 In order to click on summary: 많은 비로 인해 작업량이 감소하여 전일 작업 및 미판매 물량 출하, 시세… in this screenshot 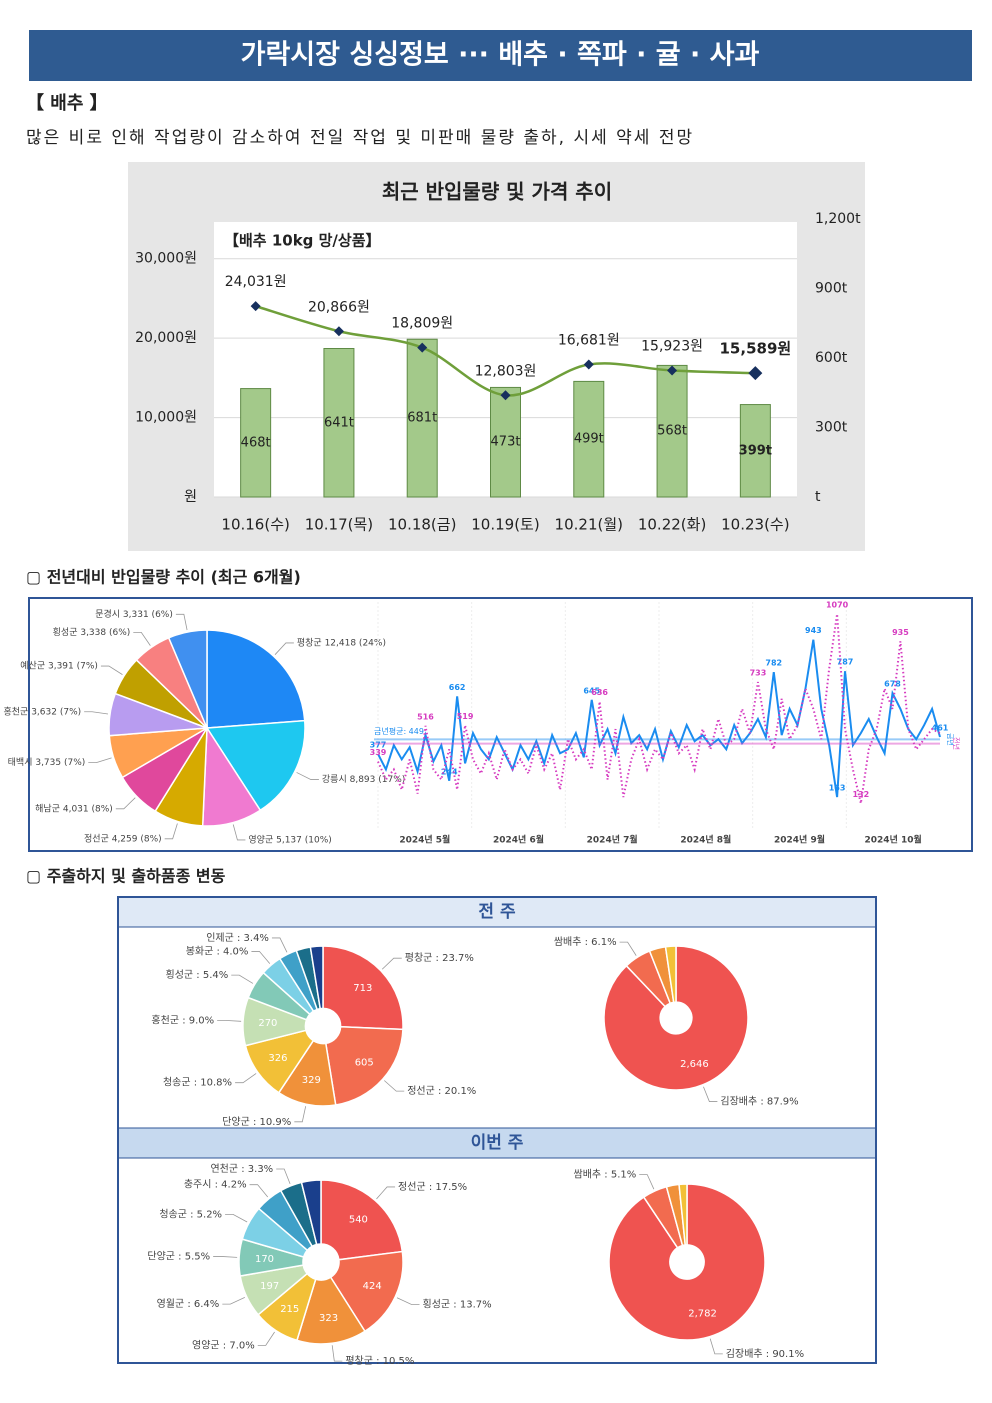, I will do `click(360, 138)`.